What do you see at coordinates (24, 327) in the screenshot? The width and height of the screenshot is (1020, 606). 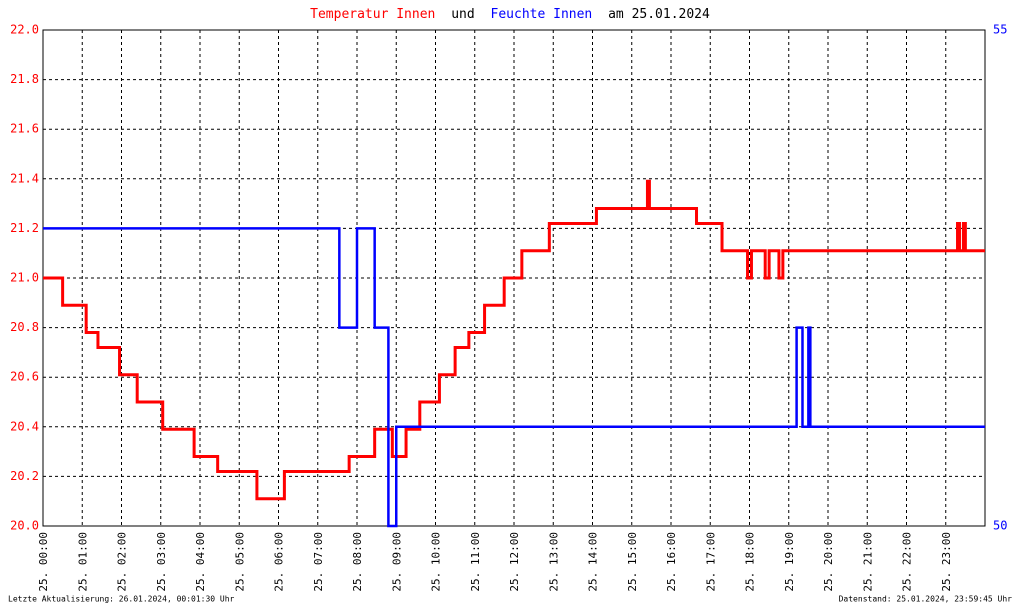 I see `y-tick-label: 20.8` at bounding box center [24, 327].